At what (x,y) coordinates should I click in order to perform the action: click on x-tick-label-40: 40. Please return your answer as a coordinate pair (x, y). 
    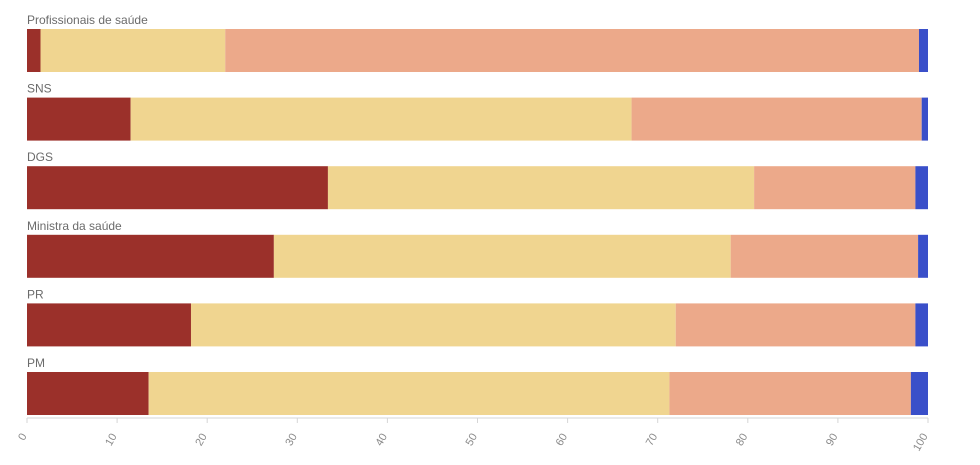
    Looking at the image, I should click on (381, 440).